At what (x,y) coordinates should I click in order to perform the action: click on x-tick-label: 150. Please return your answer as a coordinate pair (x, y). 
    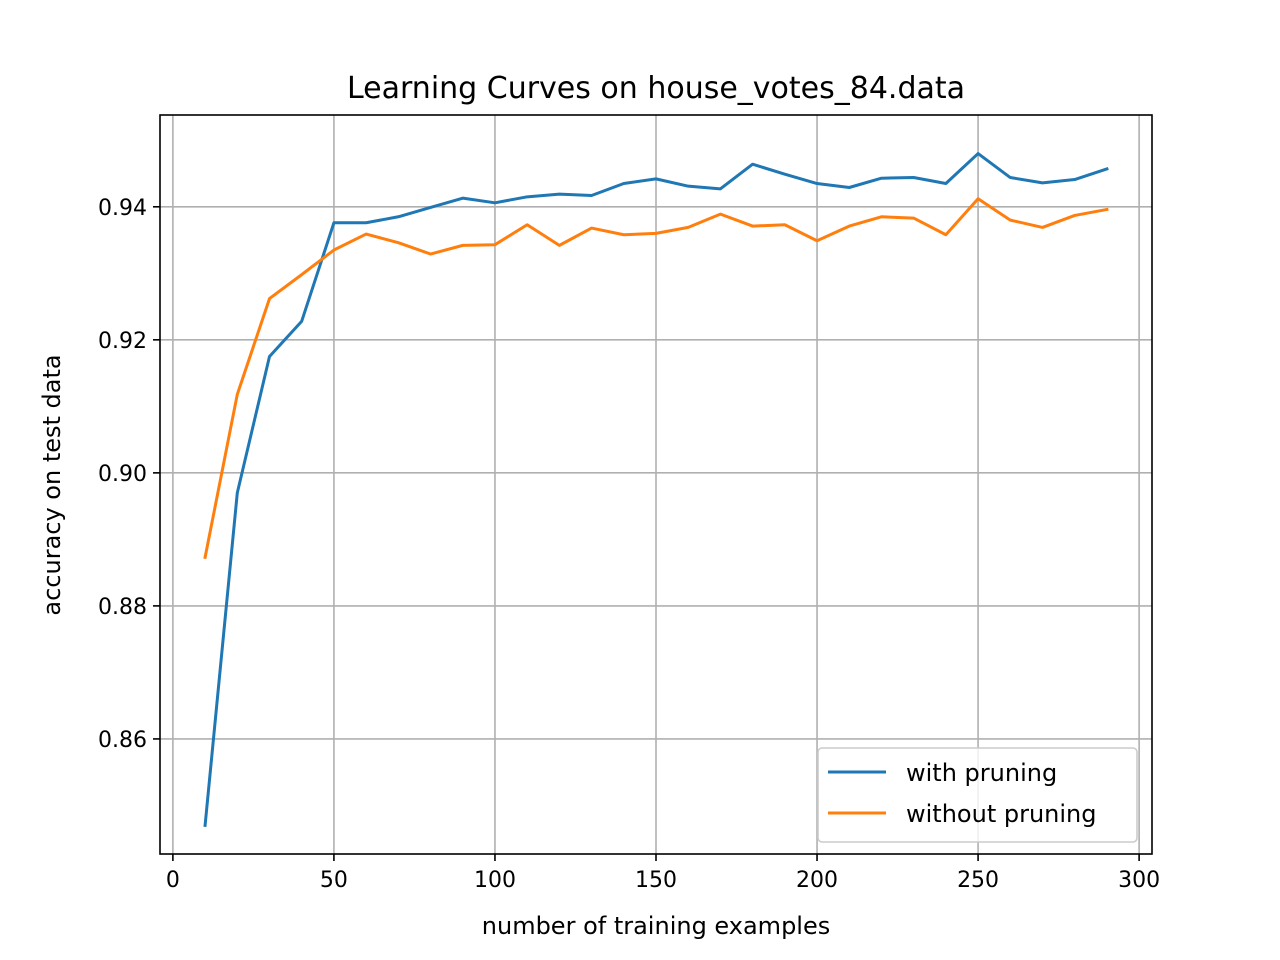
    Looking at the image, I should click on (656, 880).